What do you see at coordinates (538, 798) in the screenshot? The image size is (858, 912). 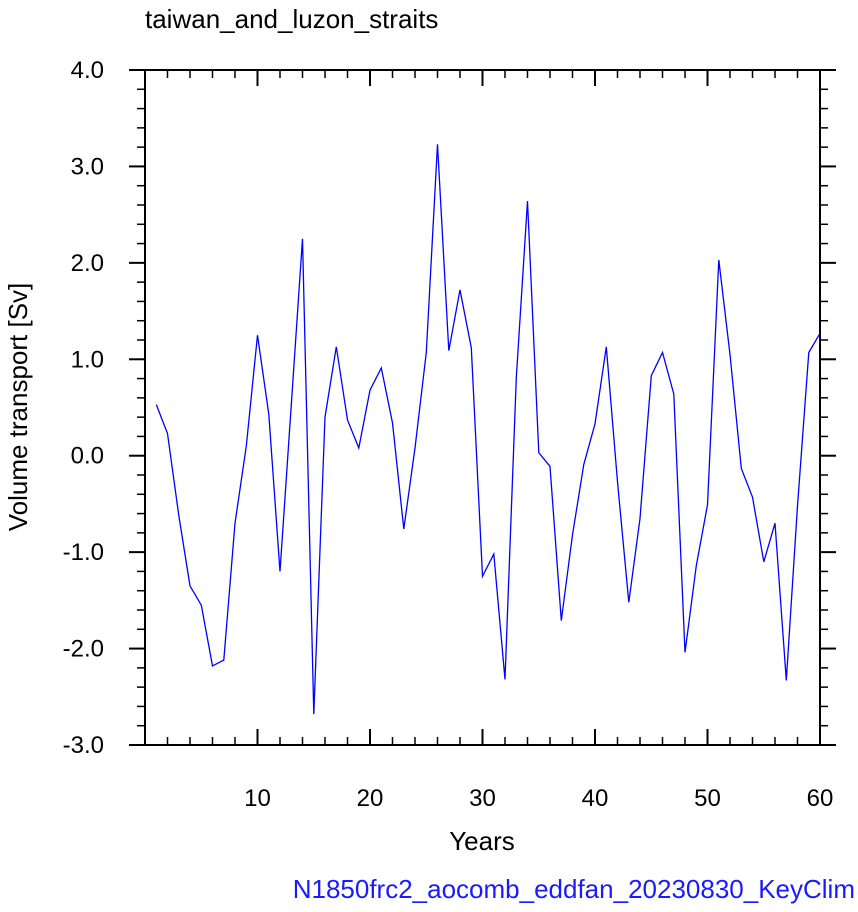 I see `x-tick-labels: 10 20 30 40 50 60` at bounding box center [538, 798].